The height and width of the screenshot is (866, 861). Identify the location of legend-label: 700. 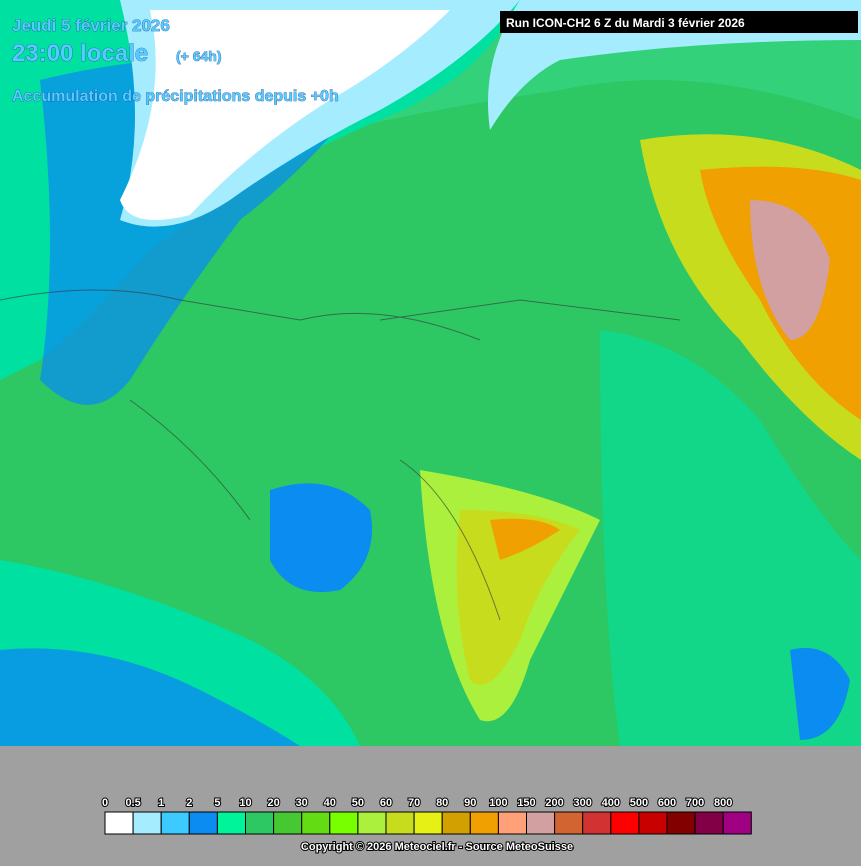
(695, 803).